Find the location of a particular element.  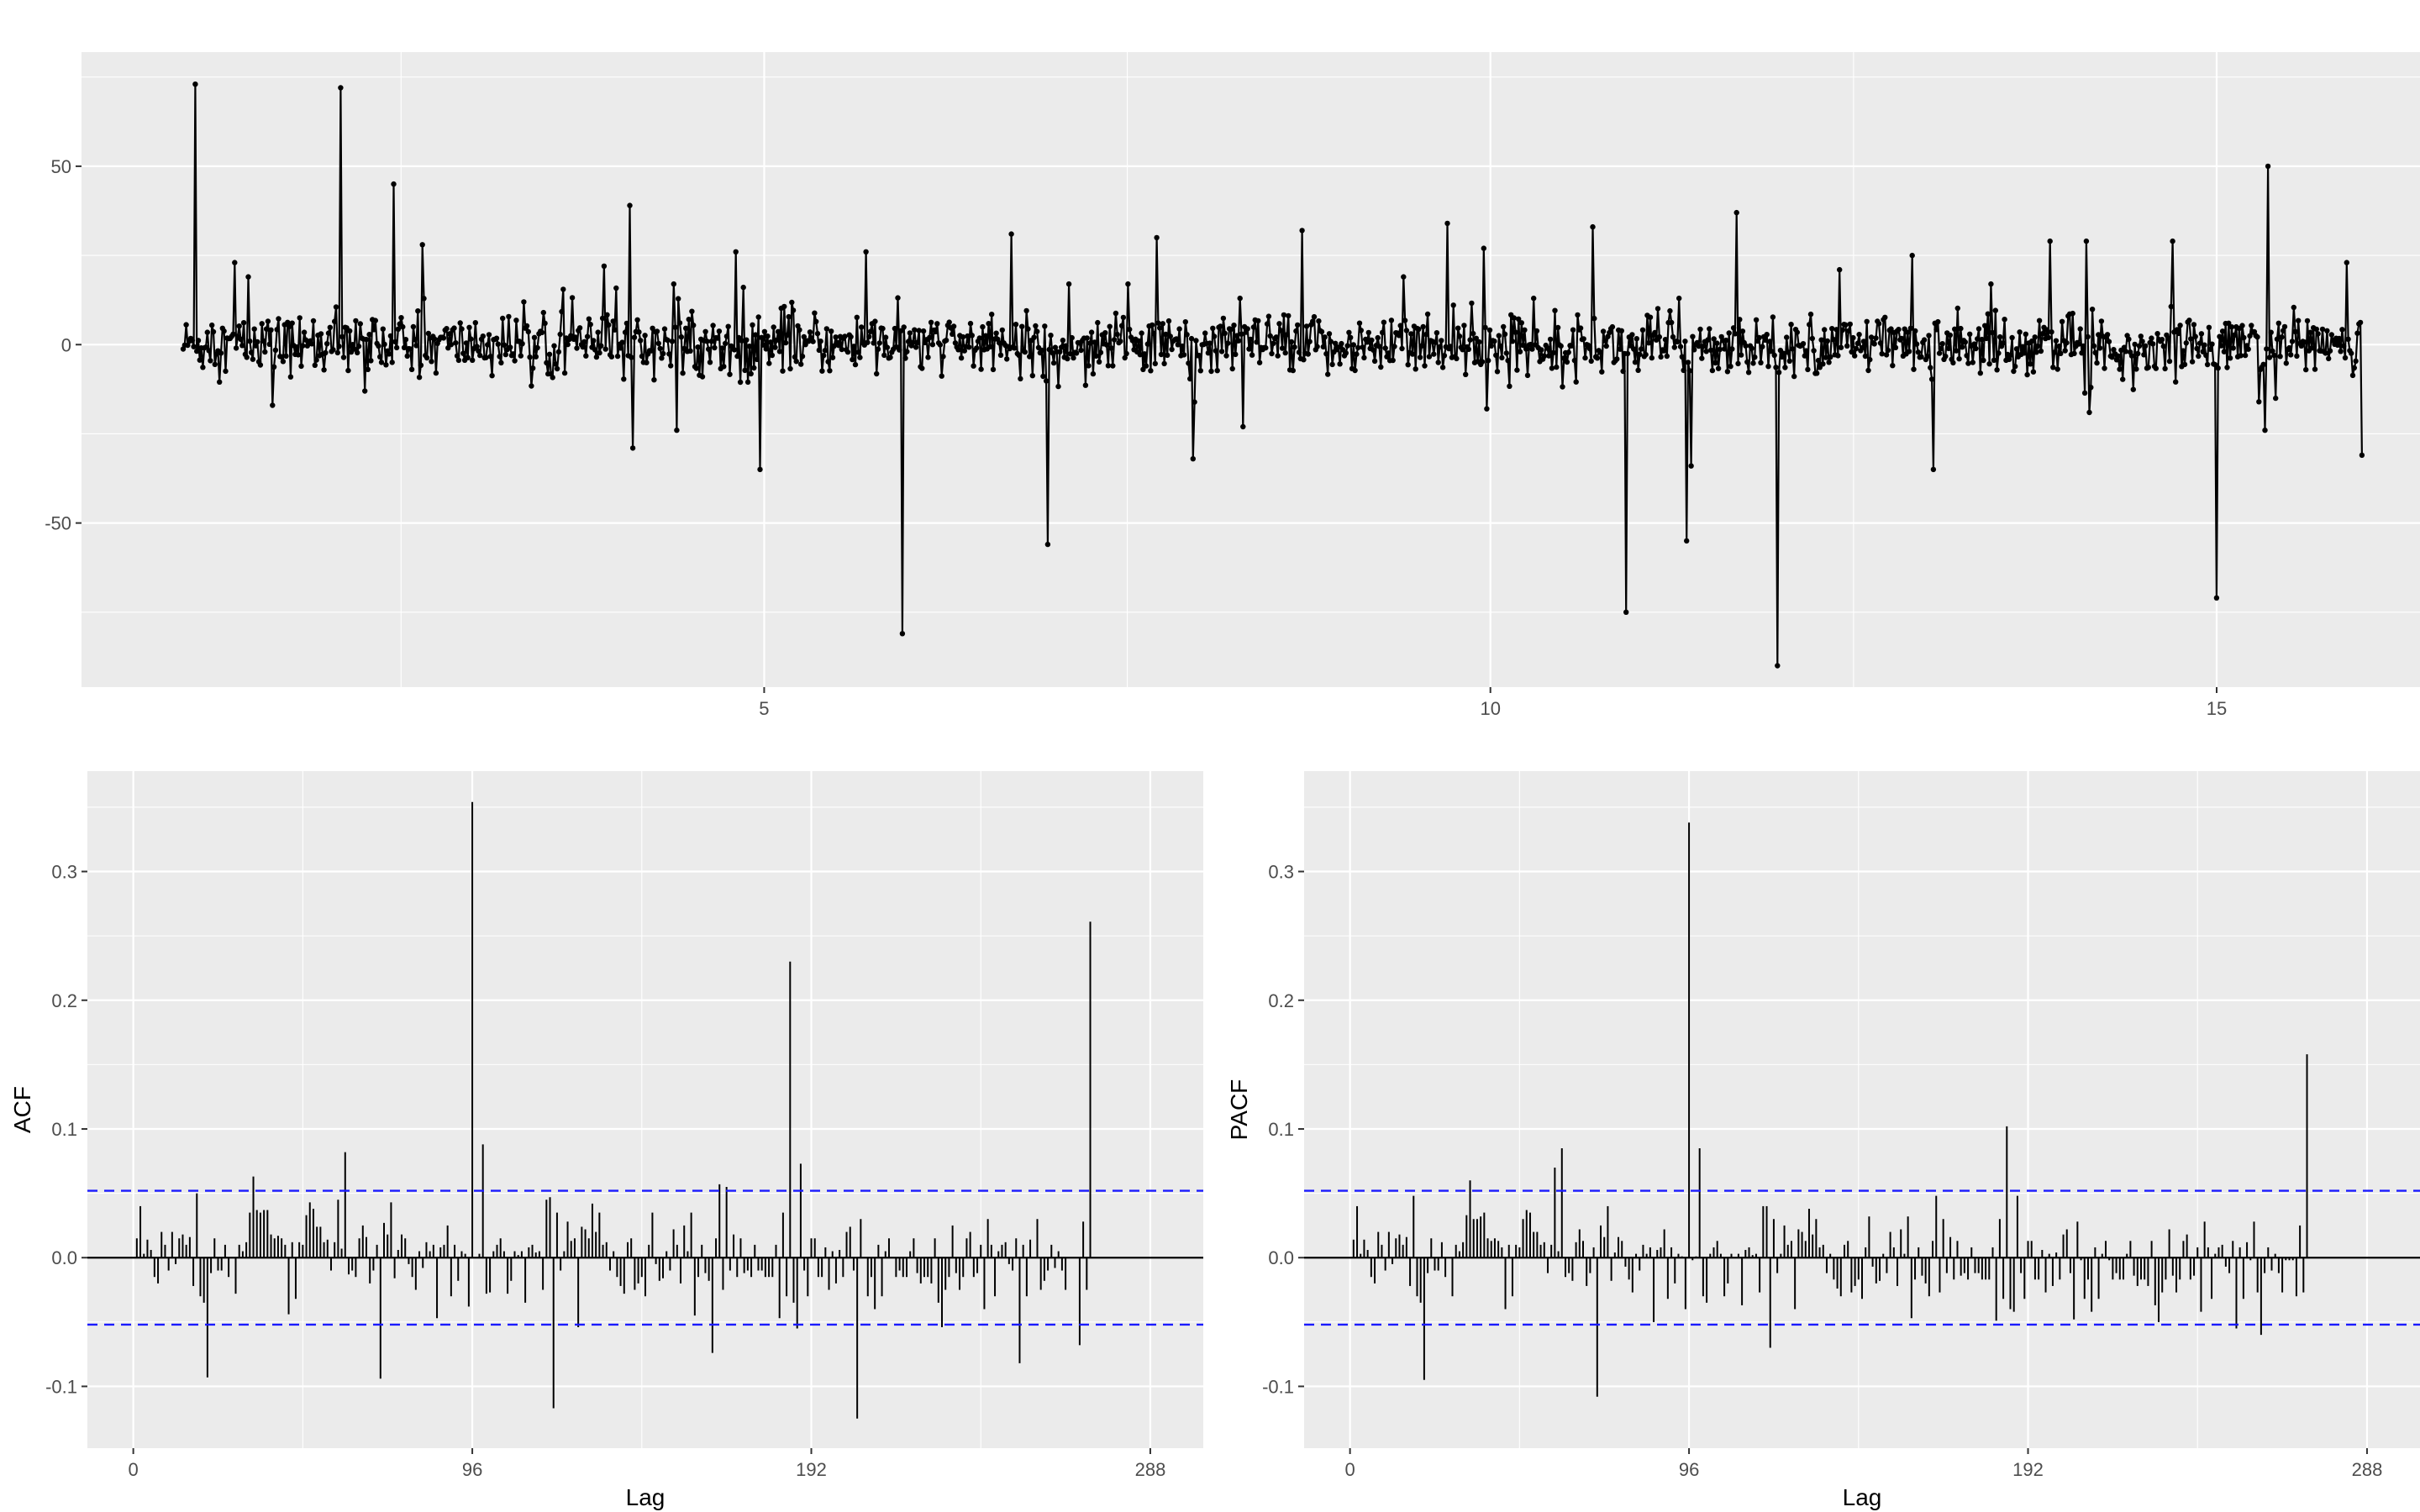

y-tick-label: -50 is located at coordinates (58, 523).